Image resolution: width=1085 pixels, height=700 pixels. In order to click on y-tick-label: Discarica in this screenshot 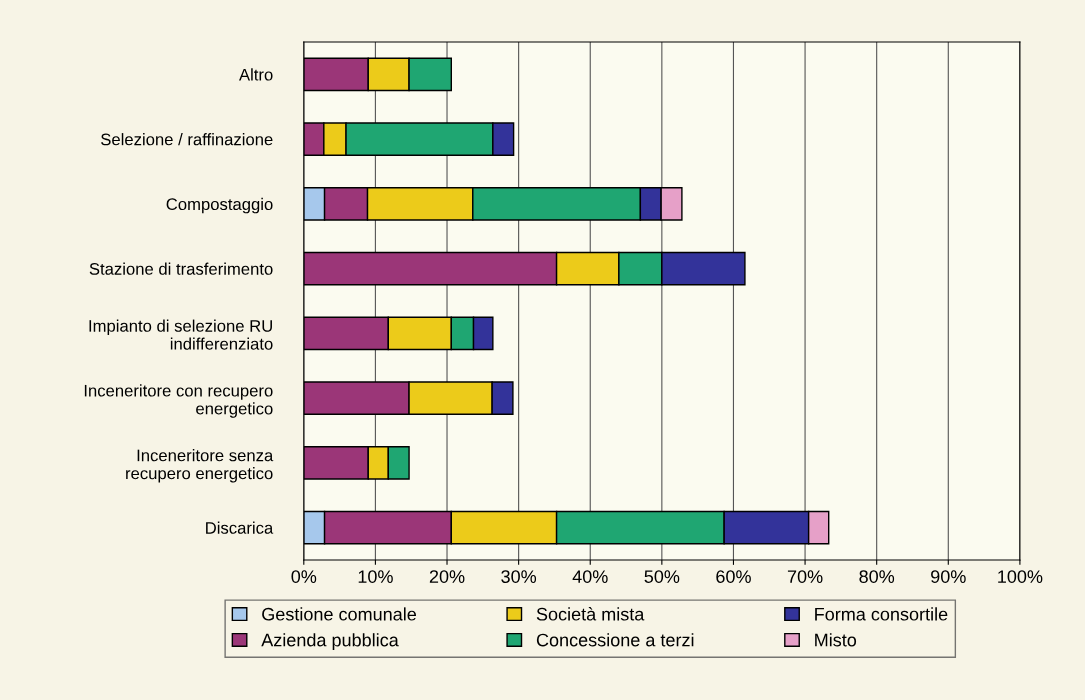, I will do `click(240, 527)`.